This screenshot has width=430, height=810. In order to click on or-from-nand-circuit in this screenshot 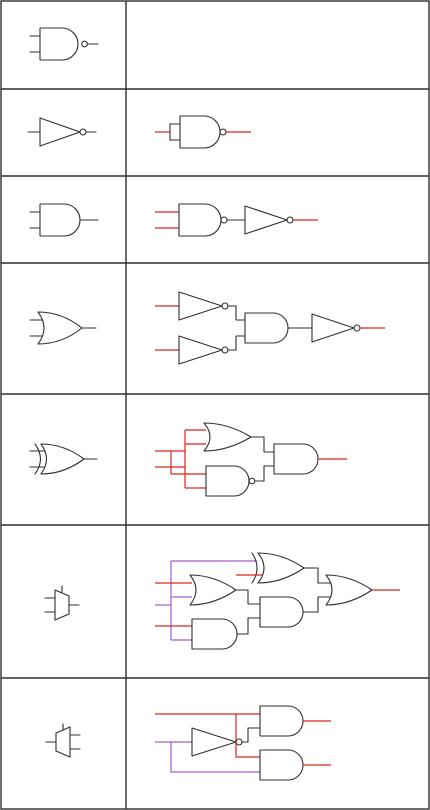, I will do `click(270, 328)`.